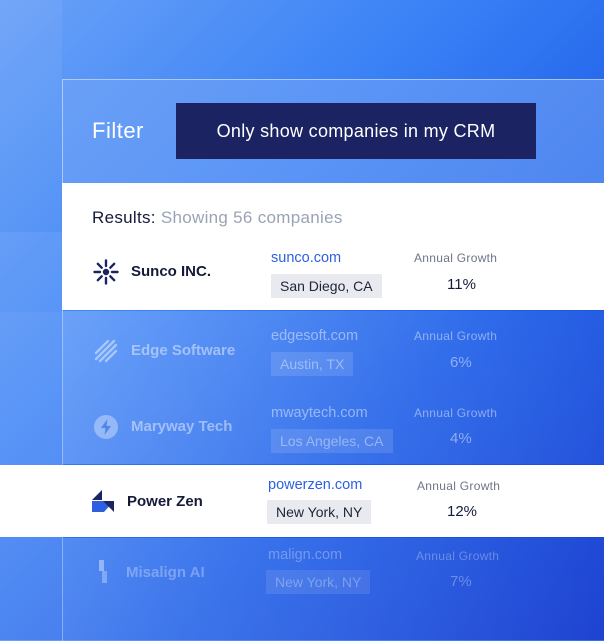 This screenshot has width=604, height=641. Describe the element at coordinates (332, 441) in the screenshot. I see `company-location-badge: Los Angeles, CA` at that location.